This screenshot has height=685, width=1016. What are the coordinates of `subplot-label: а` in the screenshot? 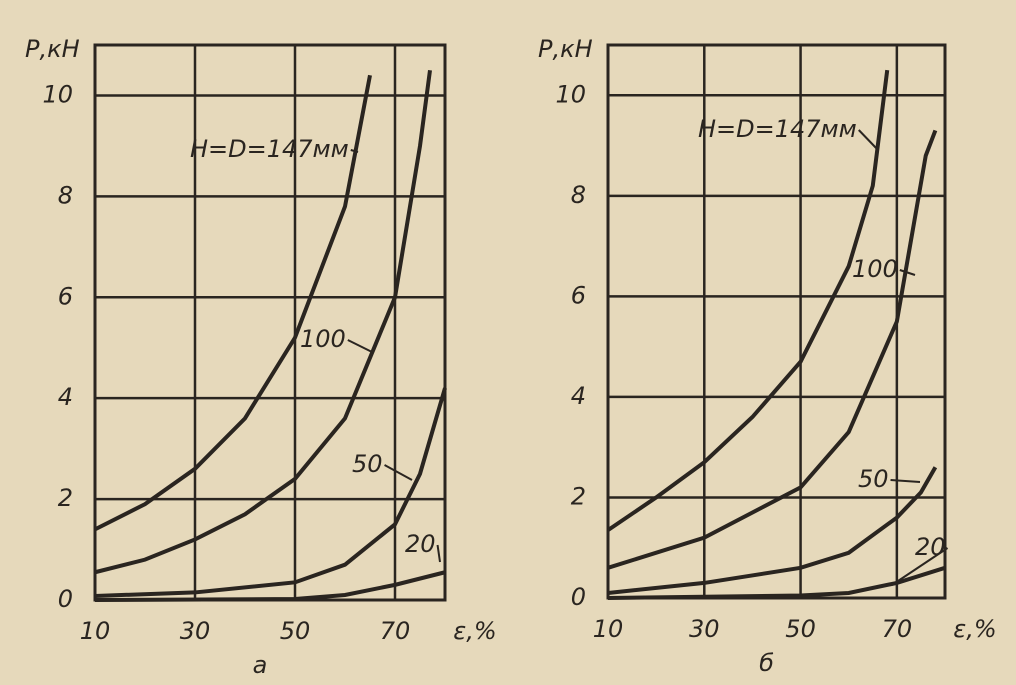 It's located at (260, 665).